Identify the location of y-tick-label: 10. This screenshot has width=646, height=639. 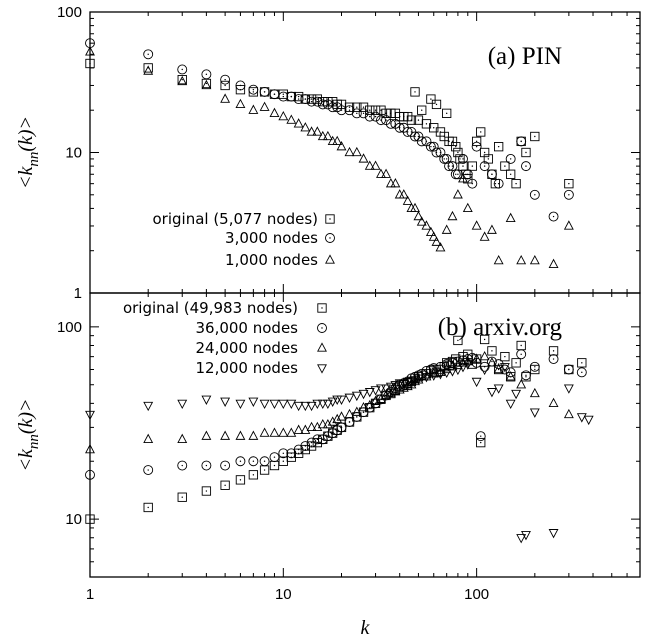
(73, 153).